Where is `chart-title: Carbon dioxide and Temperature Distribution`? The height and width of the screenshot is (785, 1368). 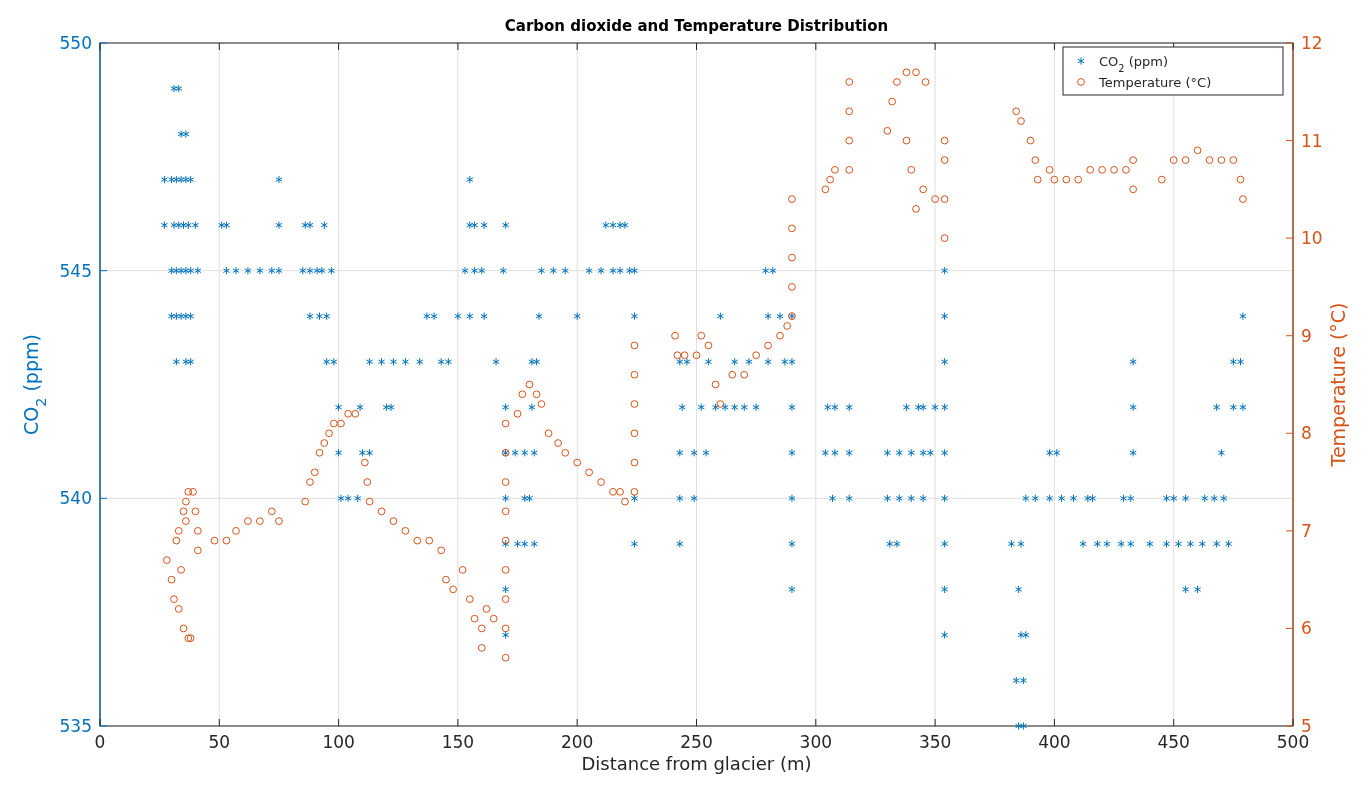
chart-title: Carbon dioxide and Temperature Distribution is located at coordinates (696, 26).